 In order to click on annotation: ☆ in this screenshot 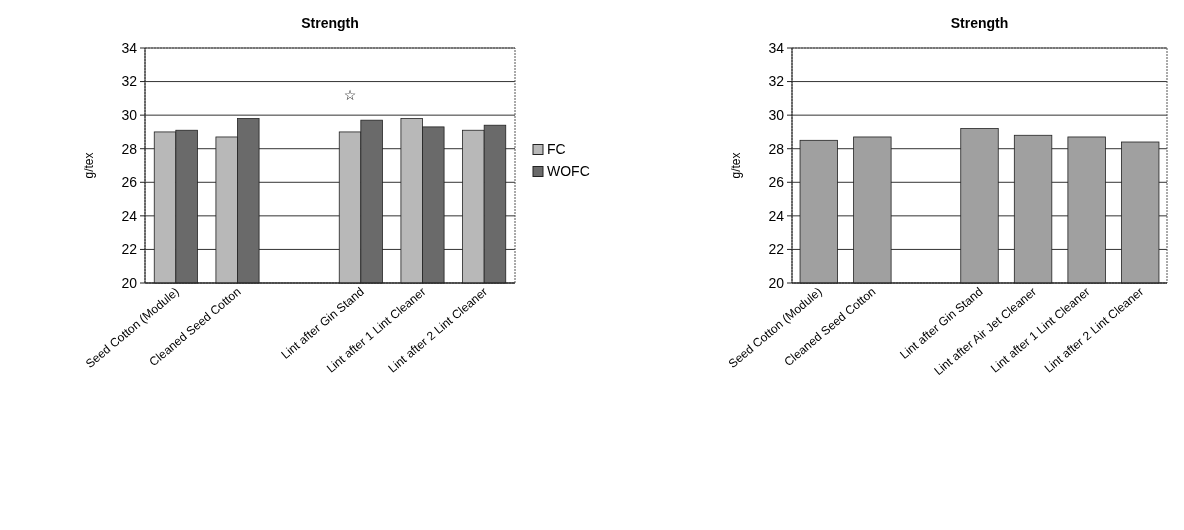, I will do `click(350, 94)`.